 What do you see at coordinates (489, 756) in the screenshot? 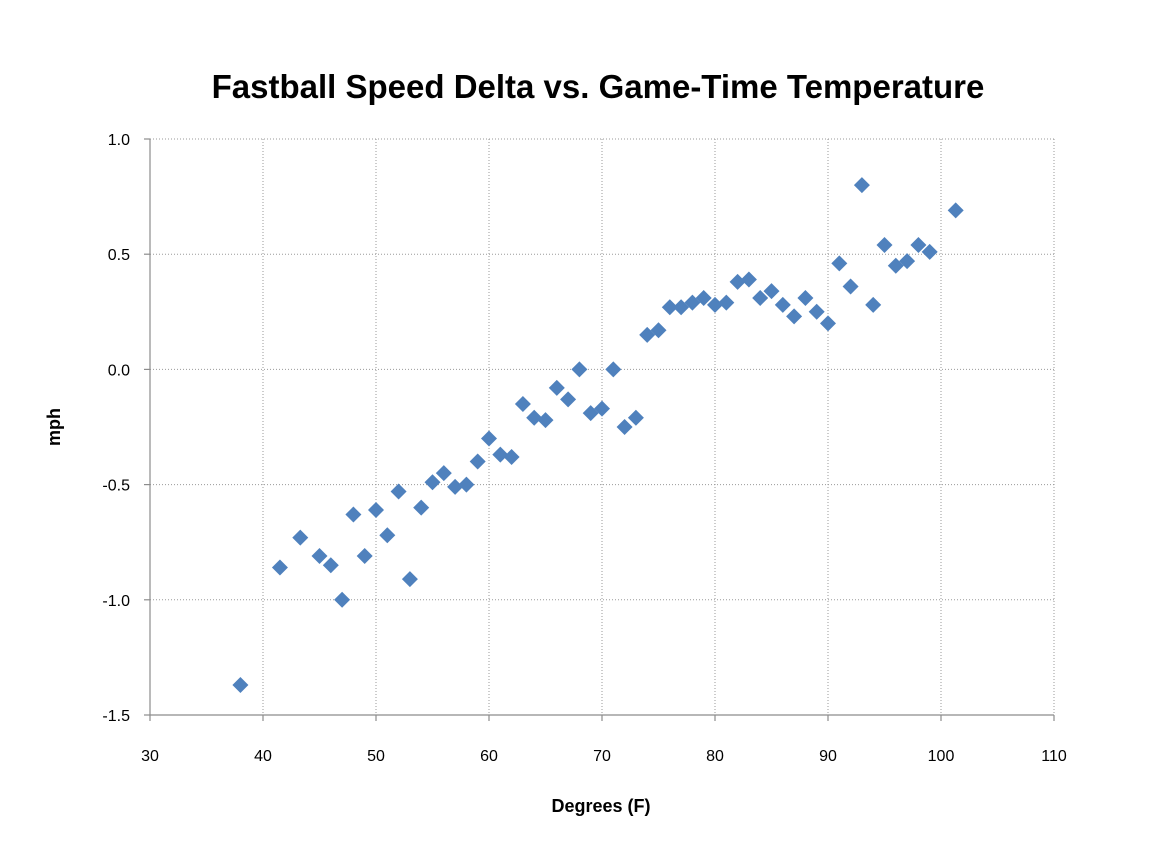
I see `x-tick-label: 60` at bounding box center [489, 756].